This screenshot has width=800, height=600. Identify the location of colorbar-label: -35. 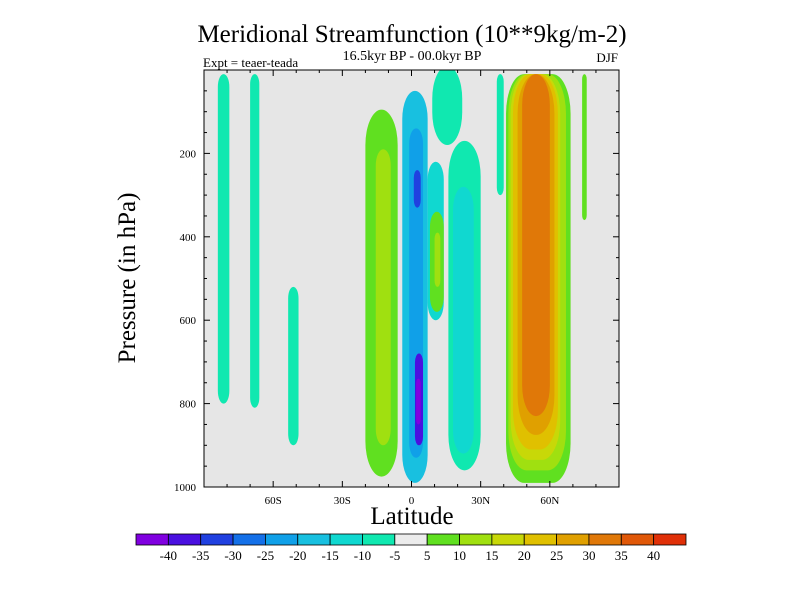
(200, 555).